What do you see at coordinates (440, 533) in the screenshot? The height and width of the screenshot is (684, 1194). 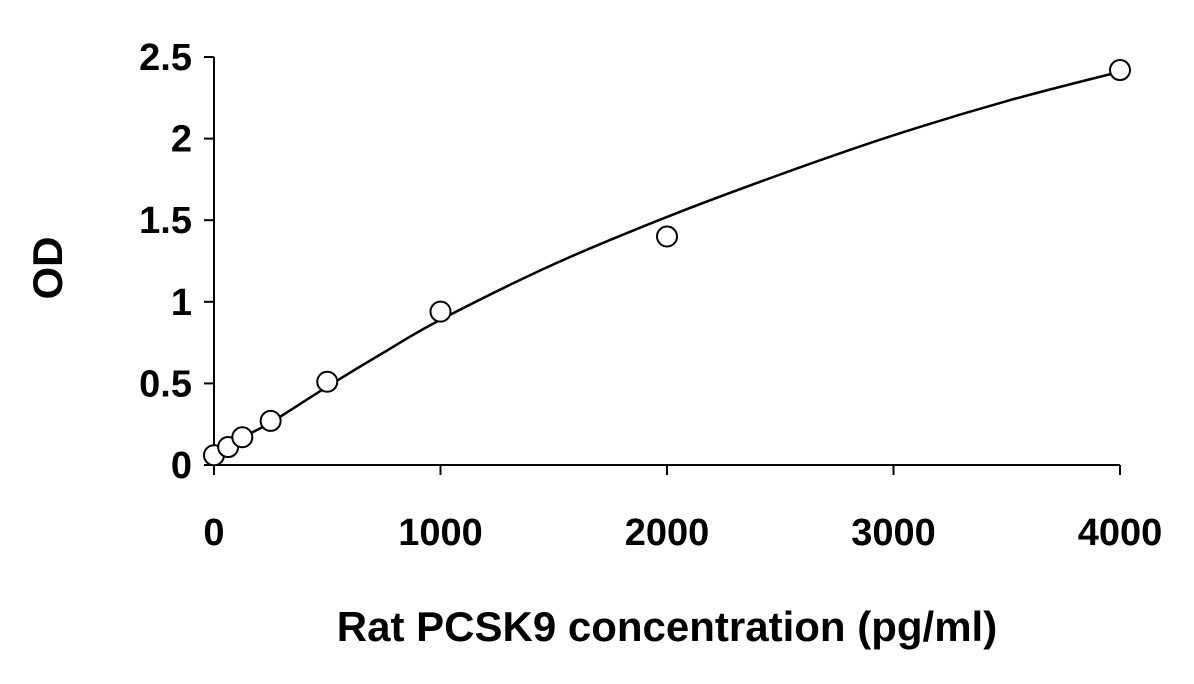 I see `x-tick-label: 1000` at bounding box center [440, 533].